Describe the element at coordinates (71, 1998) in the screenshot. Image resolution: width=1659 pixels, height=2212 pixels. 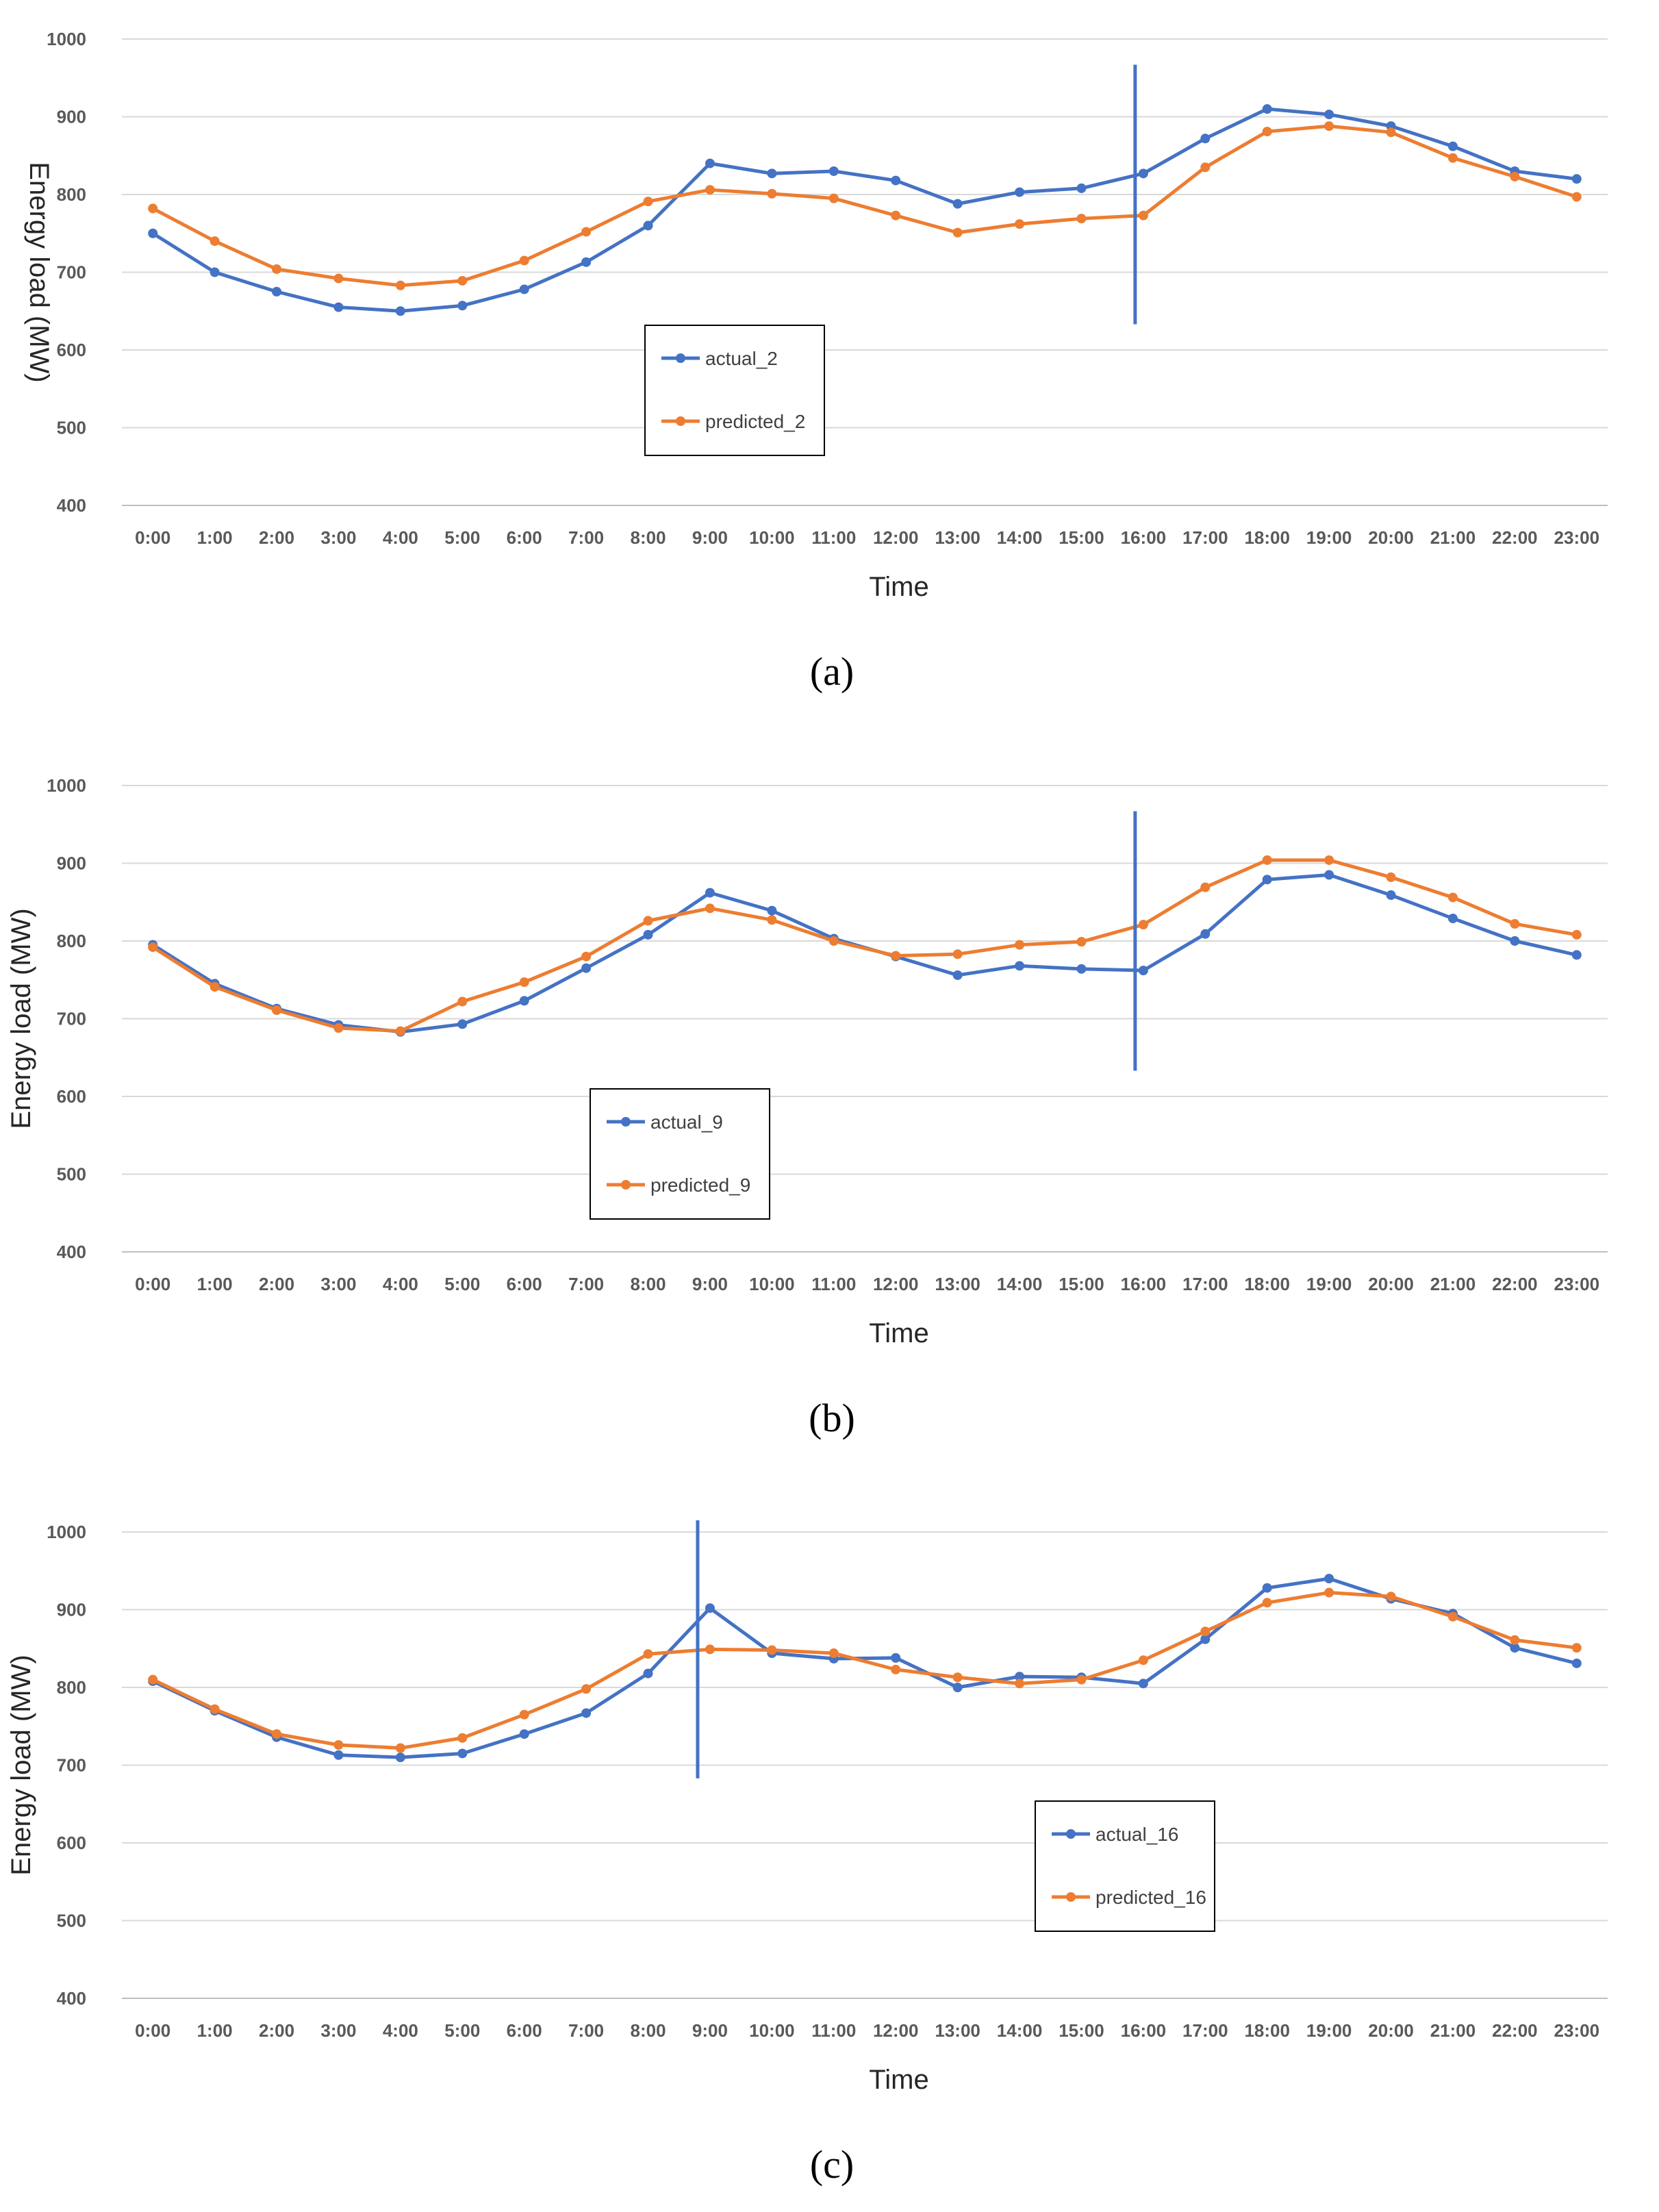
I see `y-tick-label: 400` at that location.